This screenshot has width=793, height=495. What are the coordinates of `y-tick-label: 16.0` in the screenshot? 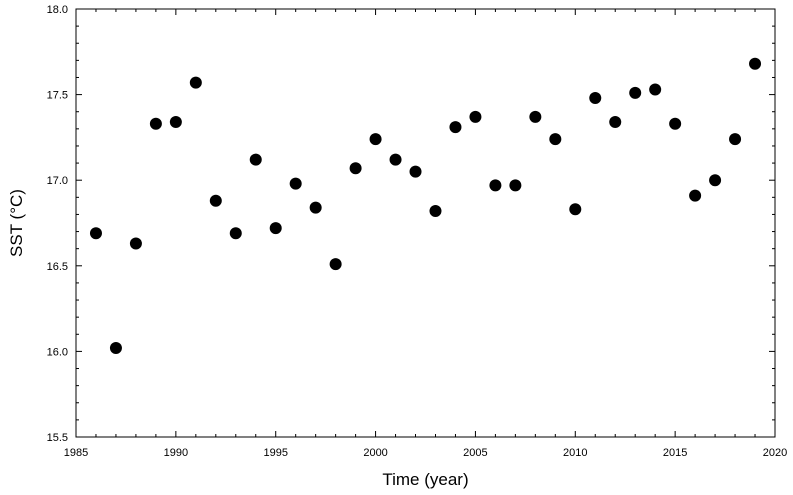 It's located at (57, 352).